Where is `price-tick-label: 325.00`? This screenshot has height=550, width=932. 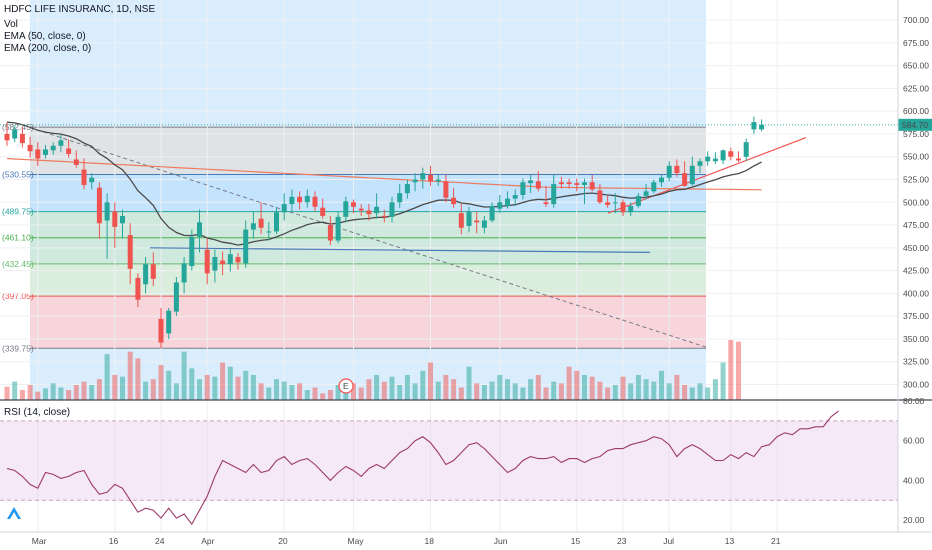
price-tick-label: 325.00 is located at coordinates (916, 362).